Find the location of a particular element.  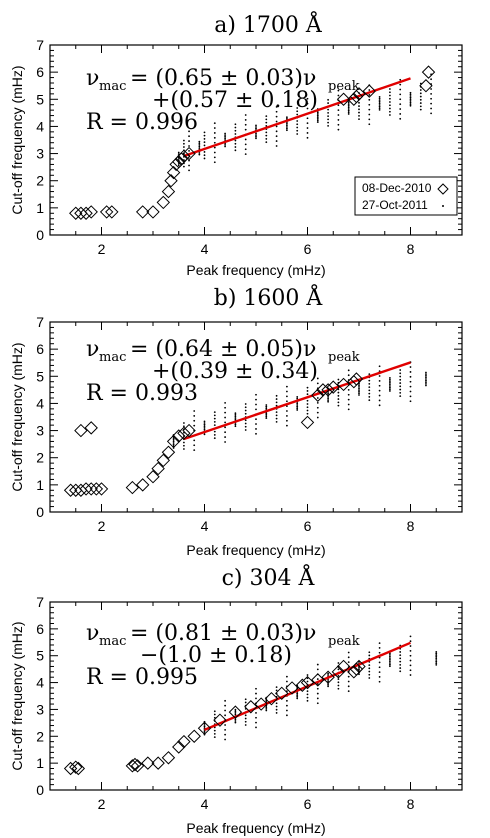

panel-b-eq-lhs: ν is located at coordinates (92, 349).